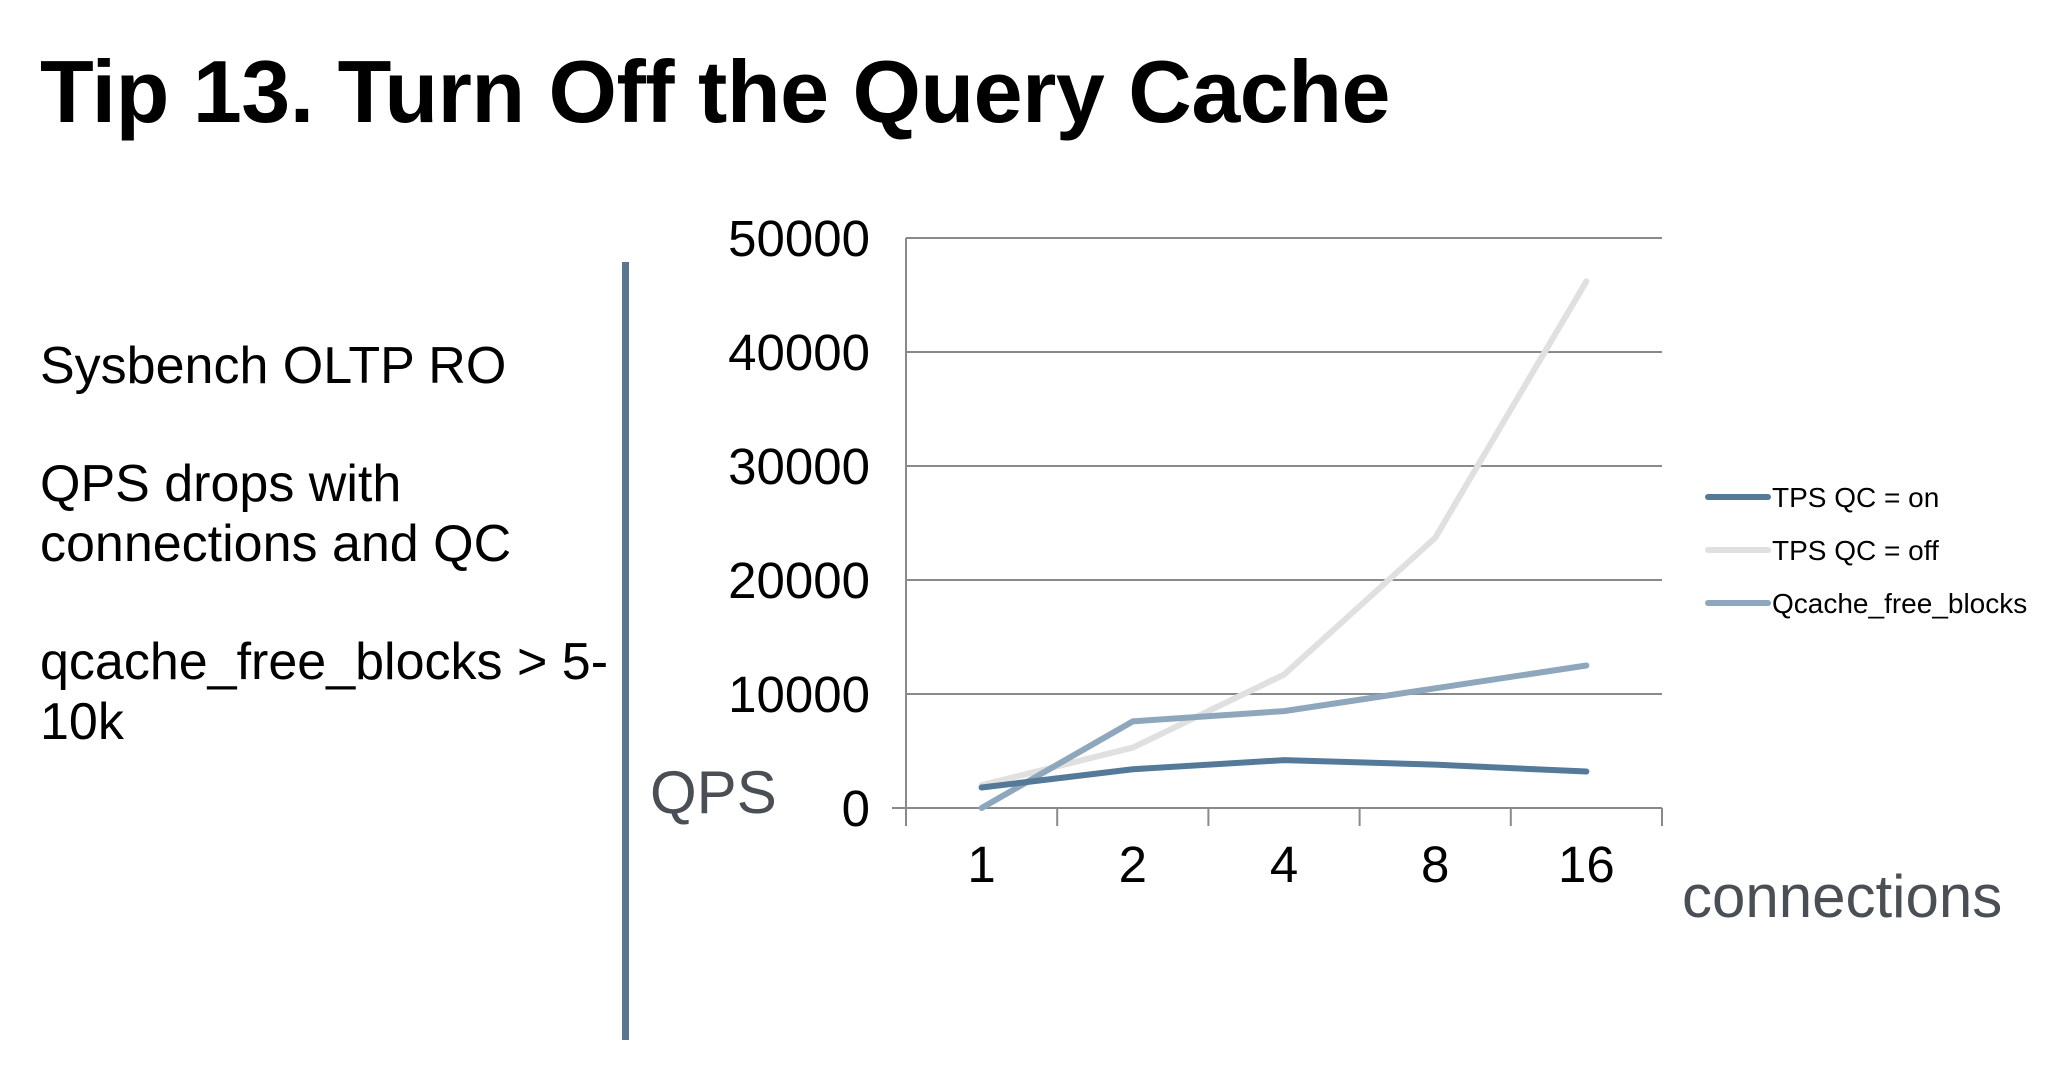 This screenshot has width=2072, height=1078. What do you see at coordinates (715, 91) in the screenshot?
I see `slide-title: Tip 13. Turn Off the Query Cache` at bounding box center [715, 91].